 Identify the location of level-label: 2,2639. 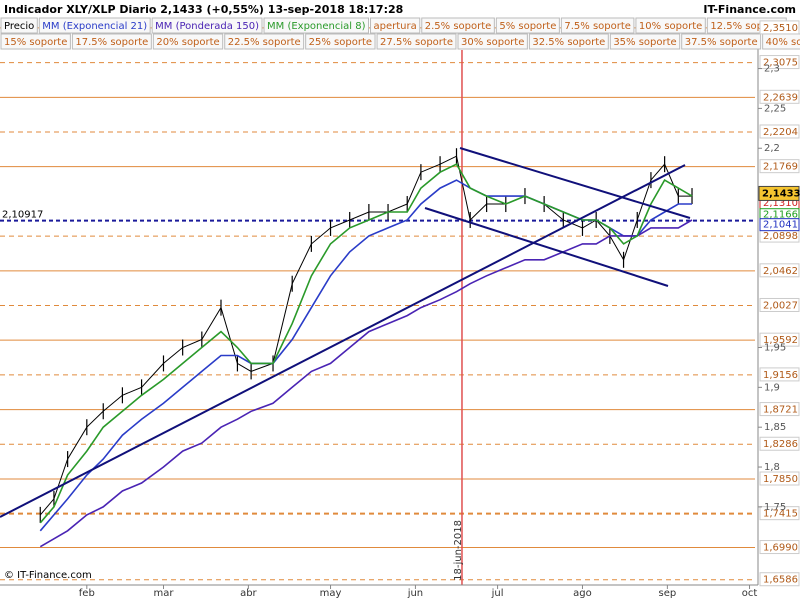
(780, 97).